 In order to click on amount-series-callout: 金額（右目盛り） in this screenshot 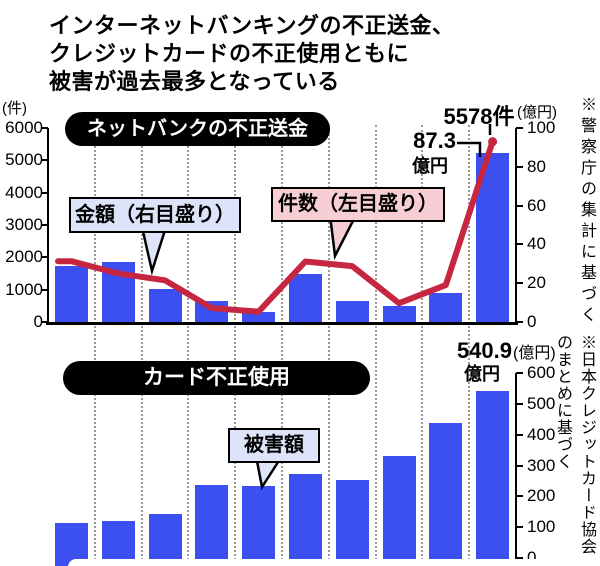, I will do `click(155, 215)`.